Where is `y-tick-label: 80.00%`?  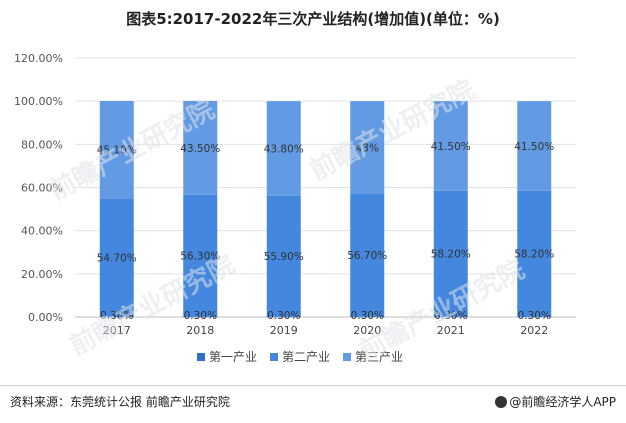
y-tick-label: 80.00% is located at coordinates (42, 144).